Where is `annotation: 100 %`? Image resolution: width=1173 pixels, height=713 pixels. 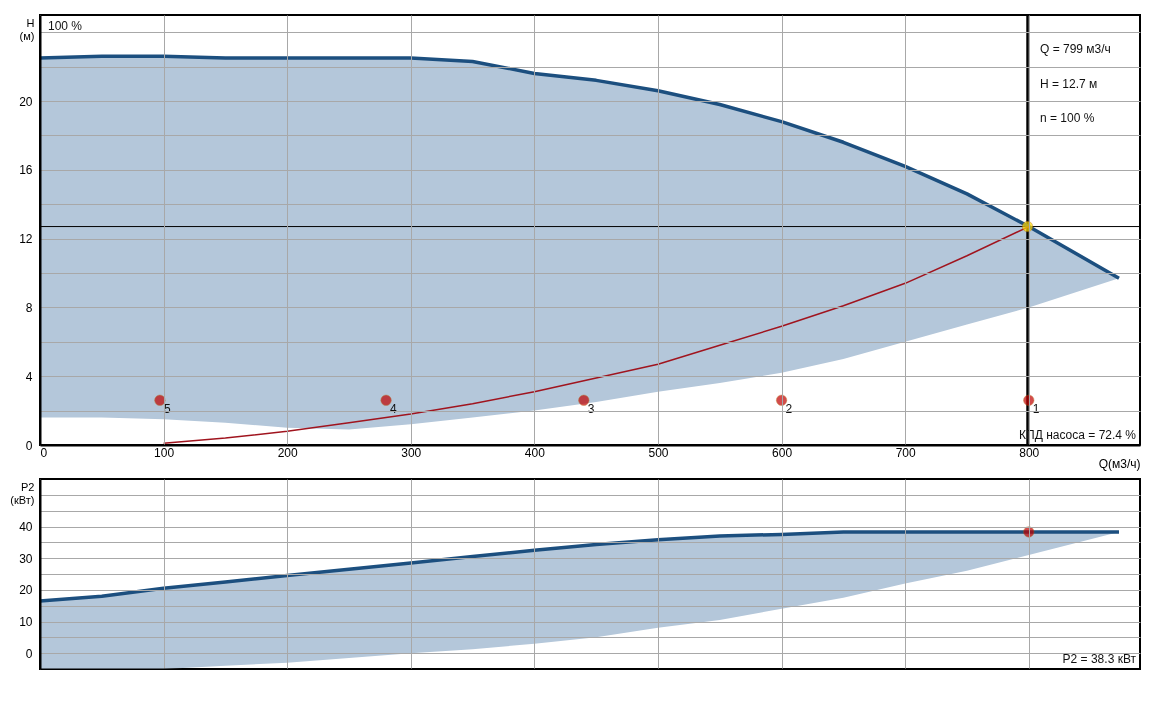
annotation: 100 % is located at coordinates (65, 26).